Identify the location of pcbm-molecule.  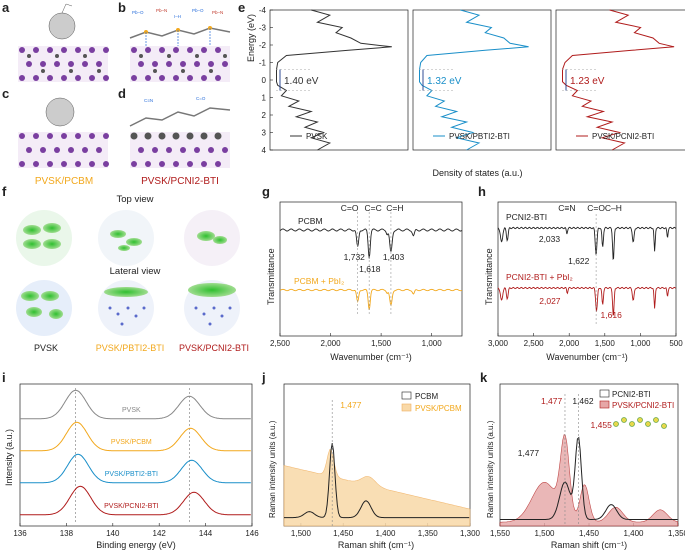
(62, 21).